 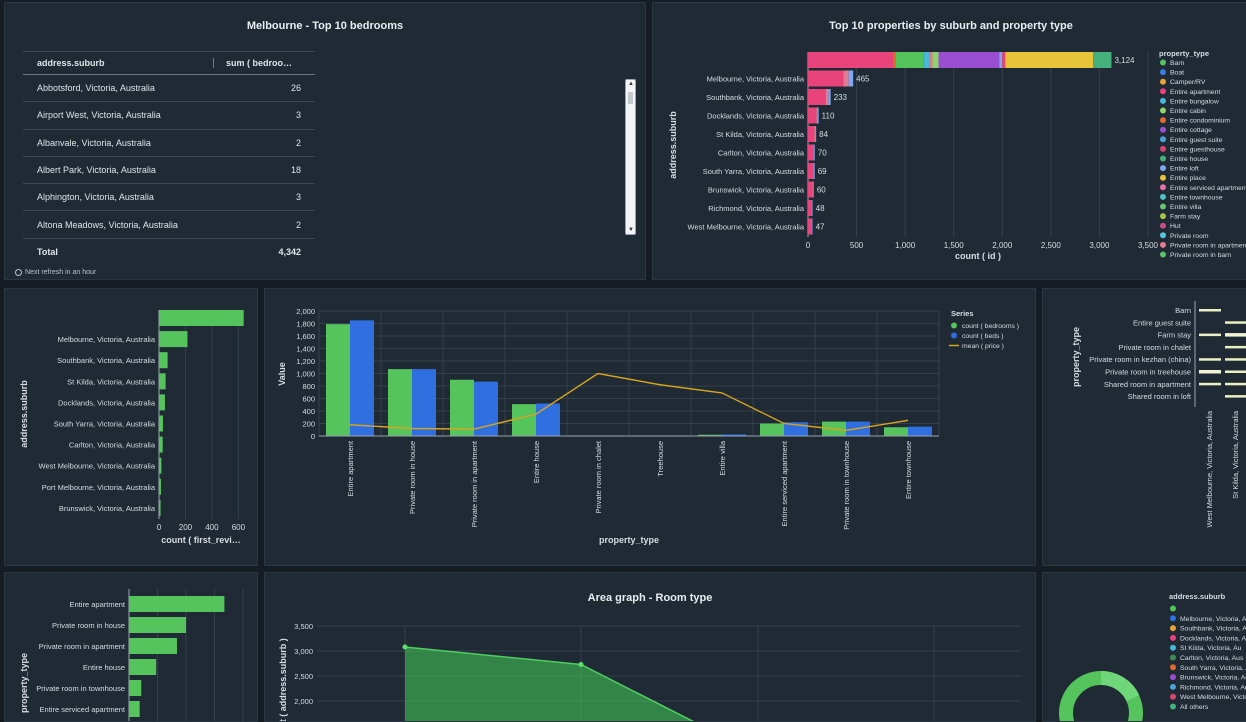 I want to click on x-tick-label: Entire serviced apartment, so click(x=784, y=483).